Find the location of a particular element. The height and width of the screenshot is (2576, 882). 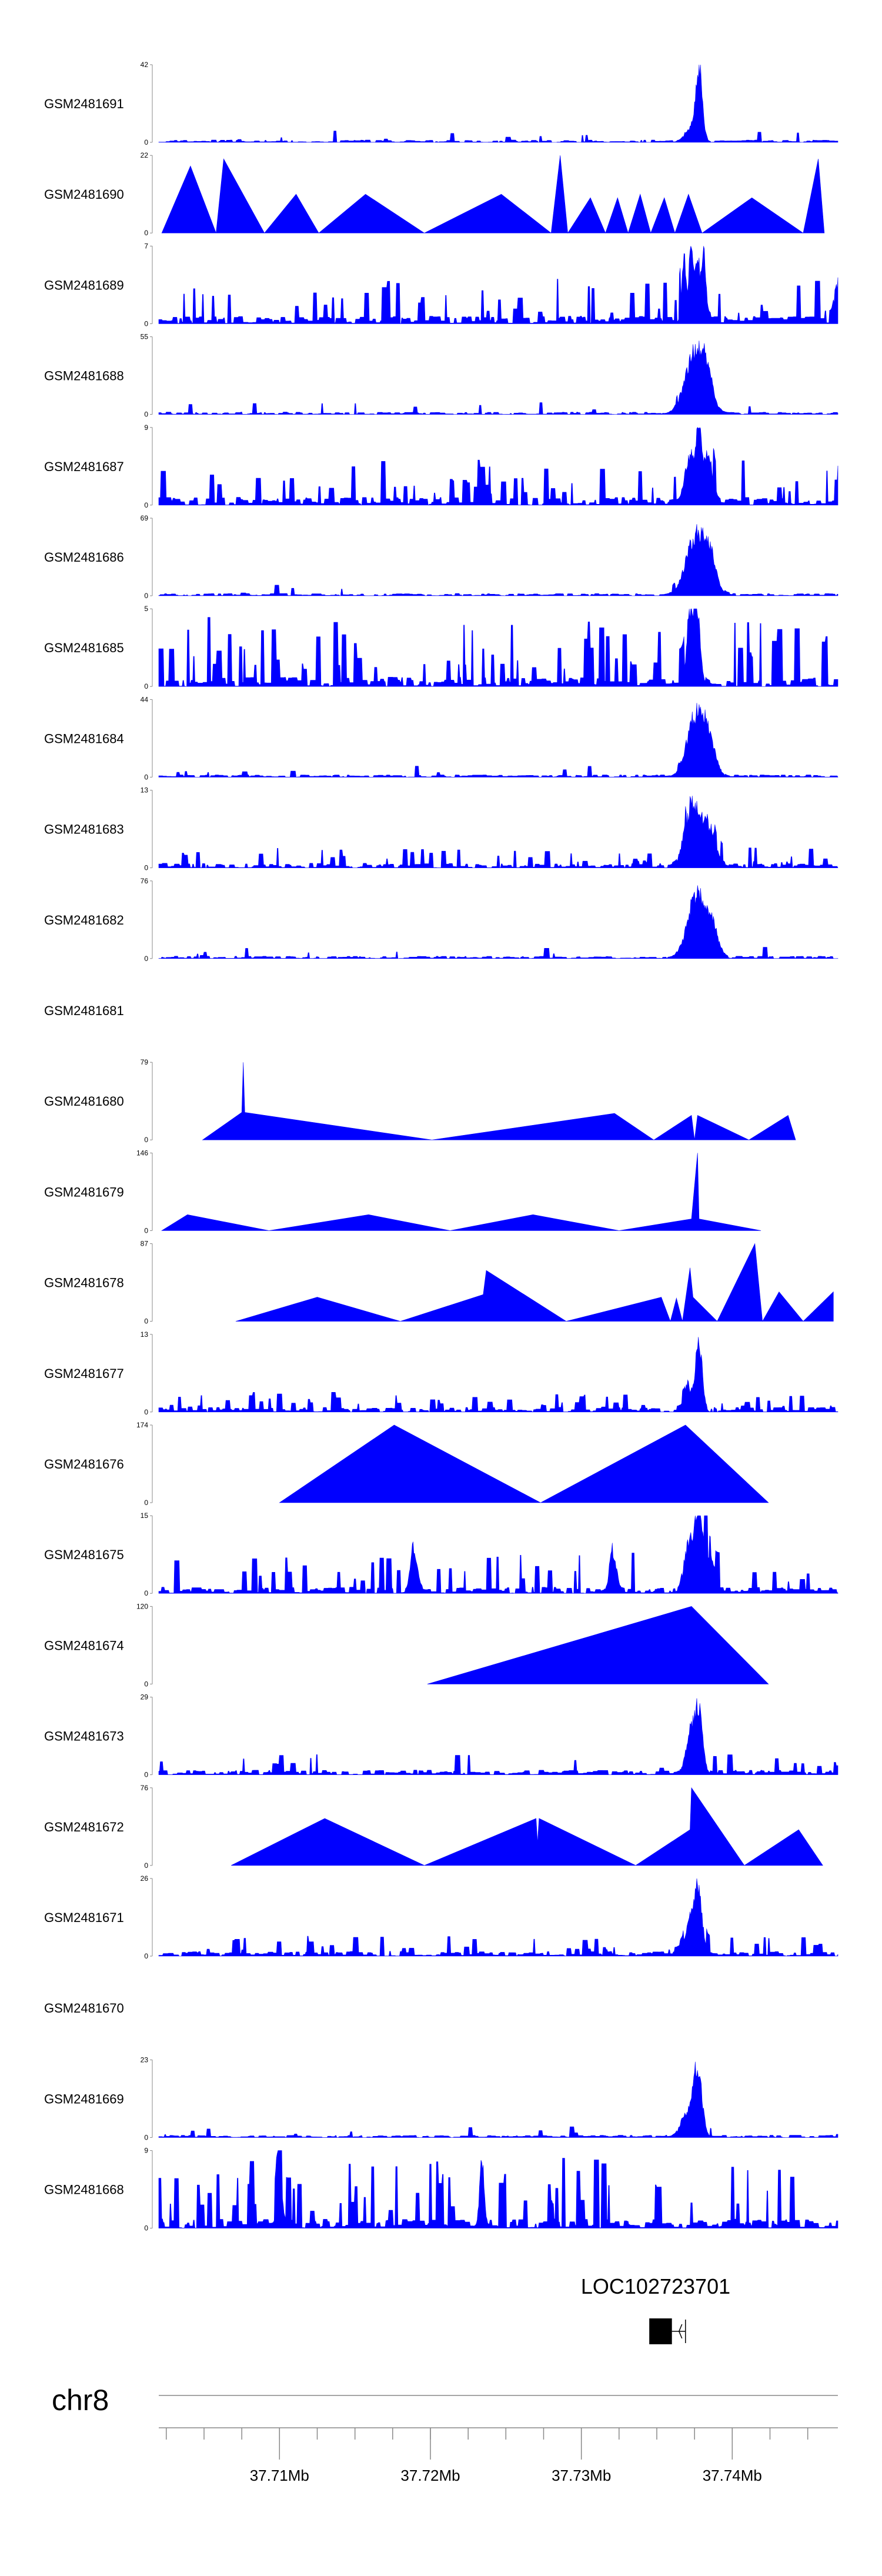

y-axis-max-label: 146 is located at coordinates (142, 1153).